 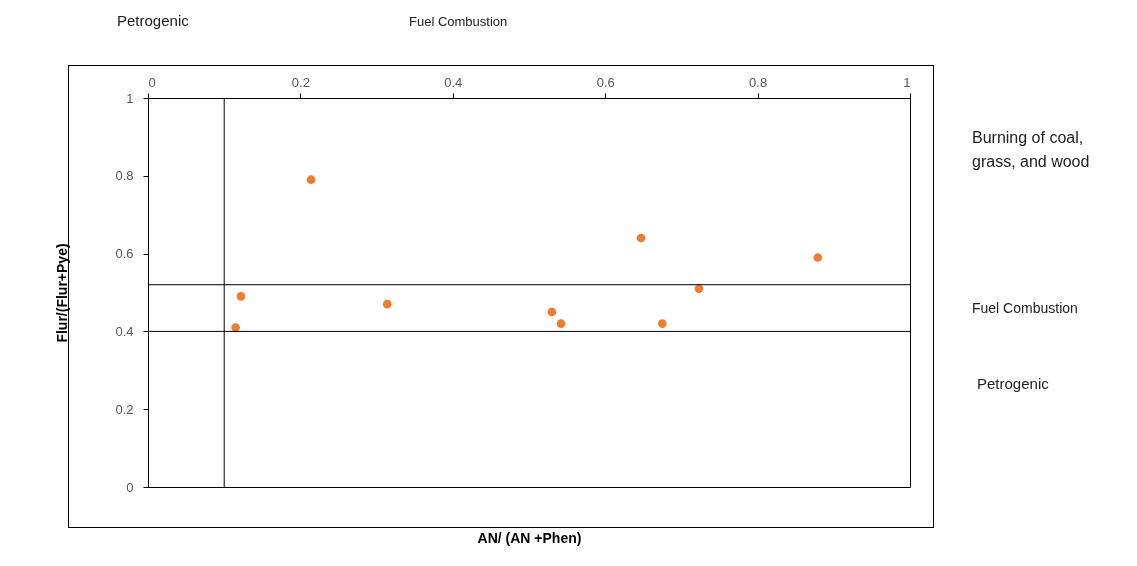 I want to click on x-tick-label: 1, so click(x=907, y=82).